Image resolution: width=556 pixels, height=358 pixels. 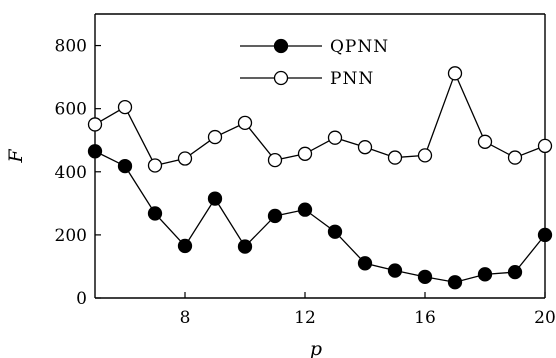 I want to click on y-tick-label: 400, so click(x=71, y=173).